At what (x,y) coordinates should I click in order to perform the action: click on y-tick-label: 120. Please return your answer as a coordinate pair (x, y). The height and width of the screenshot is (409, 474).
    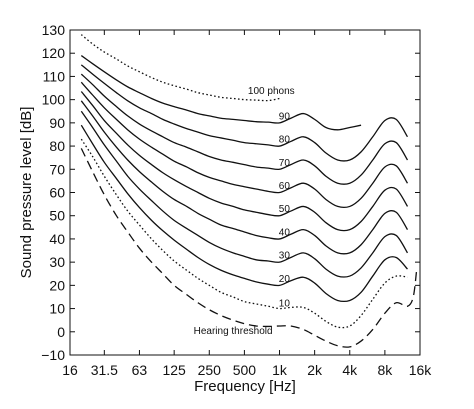
    Looking at the image, I should click on (54, 53).